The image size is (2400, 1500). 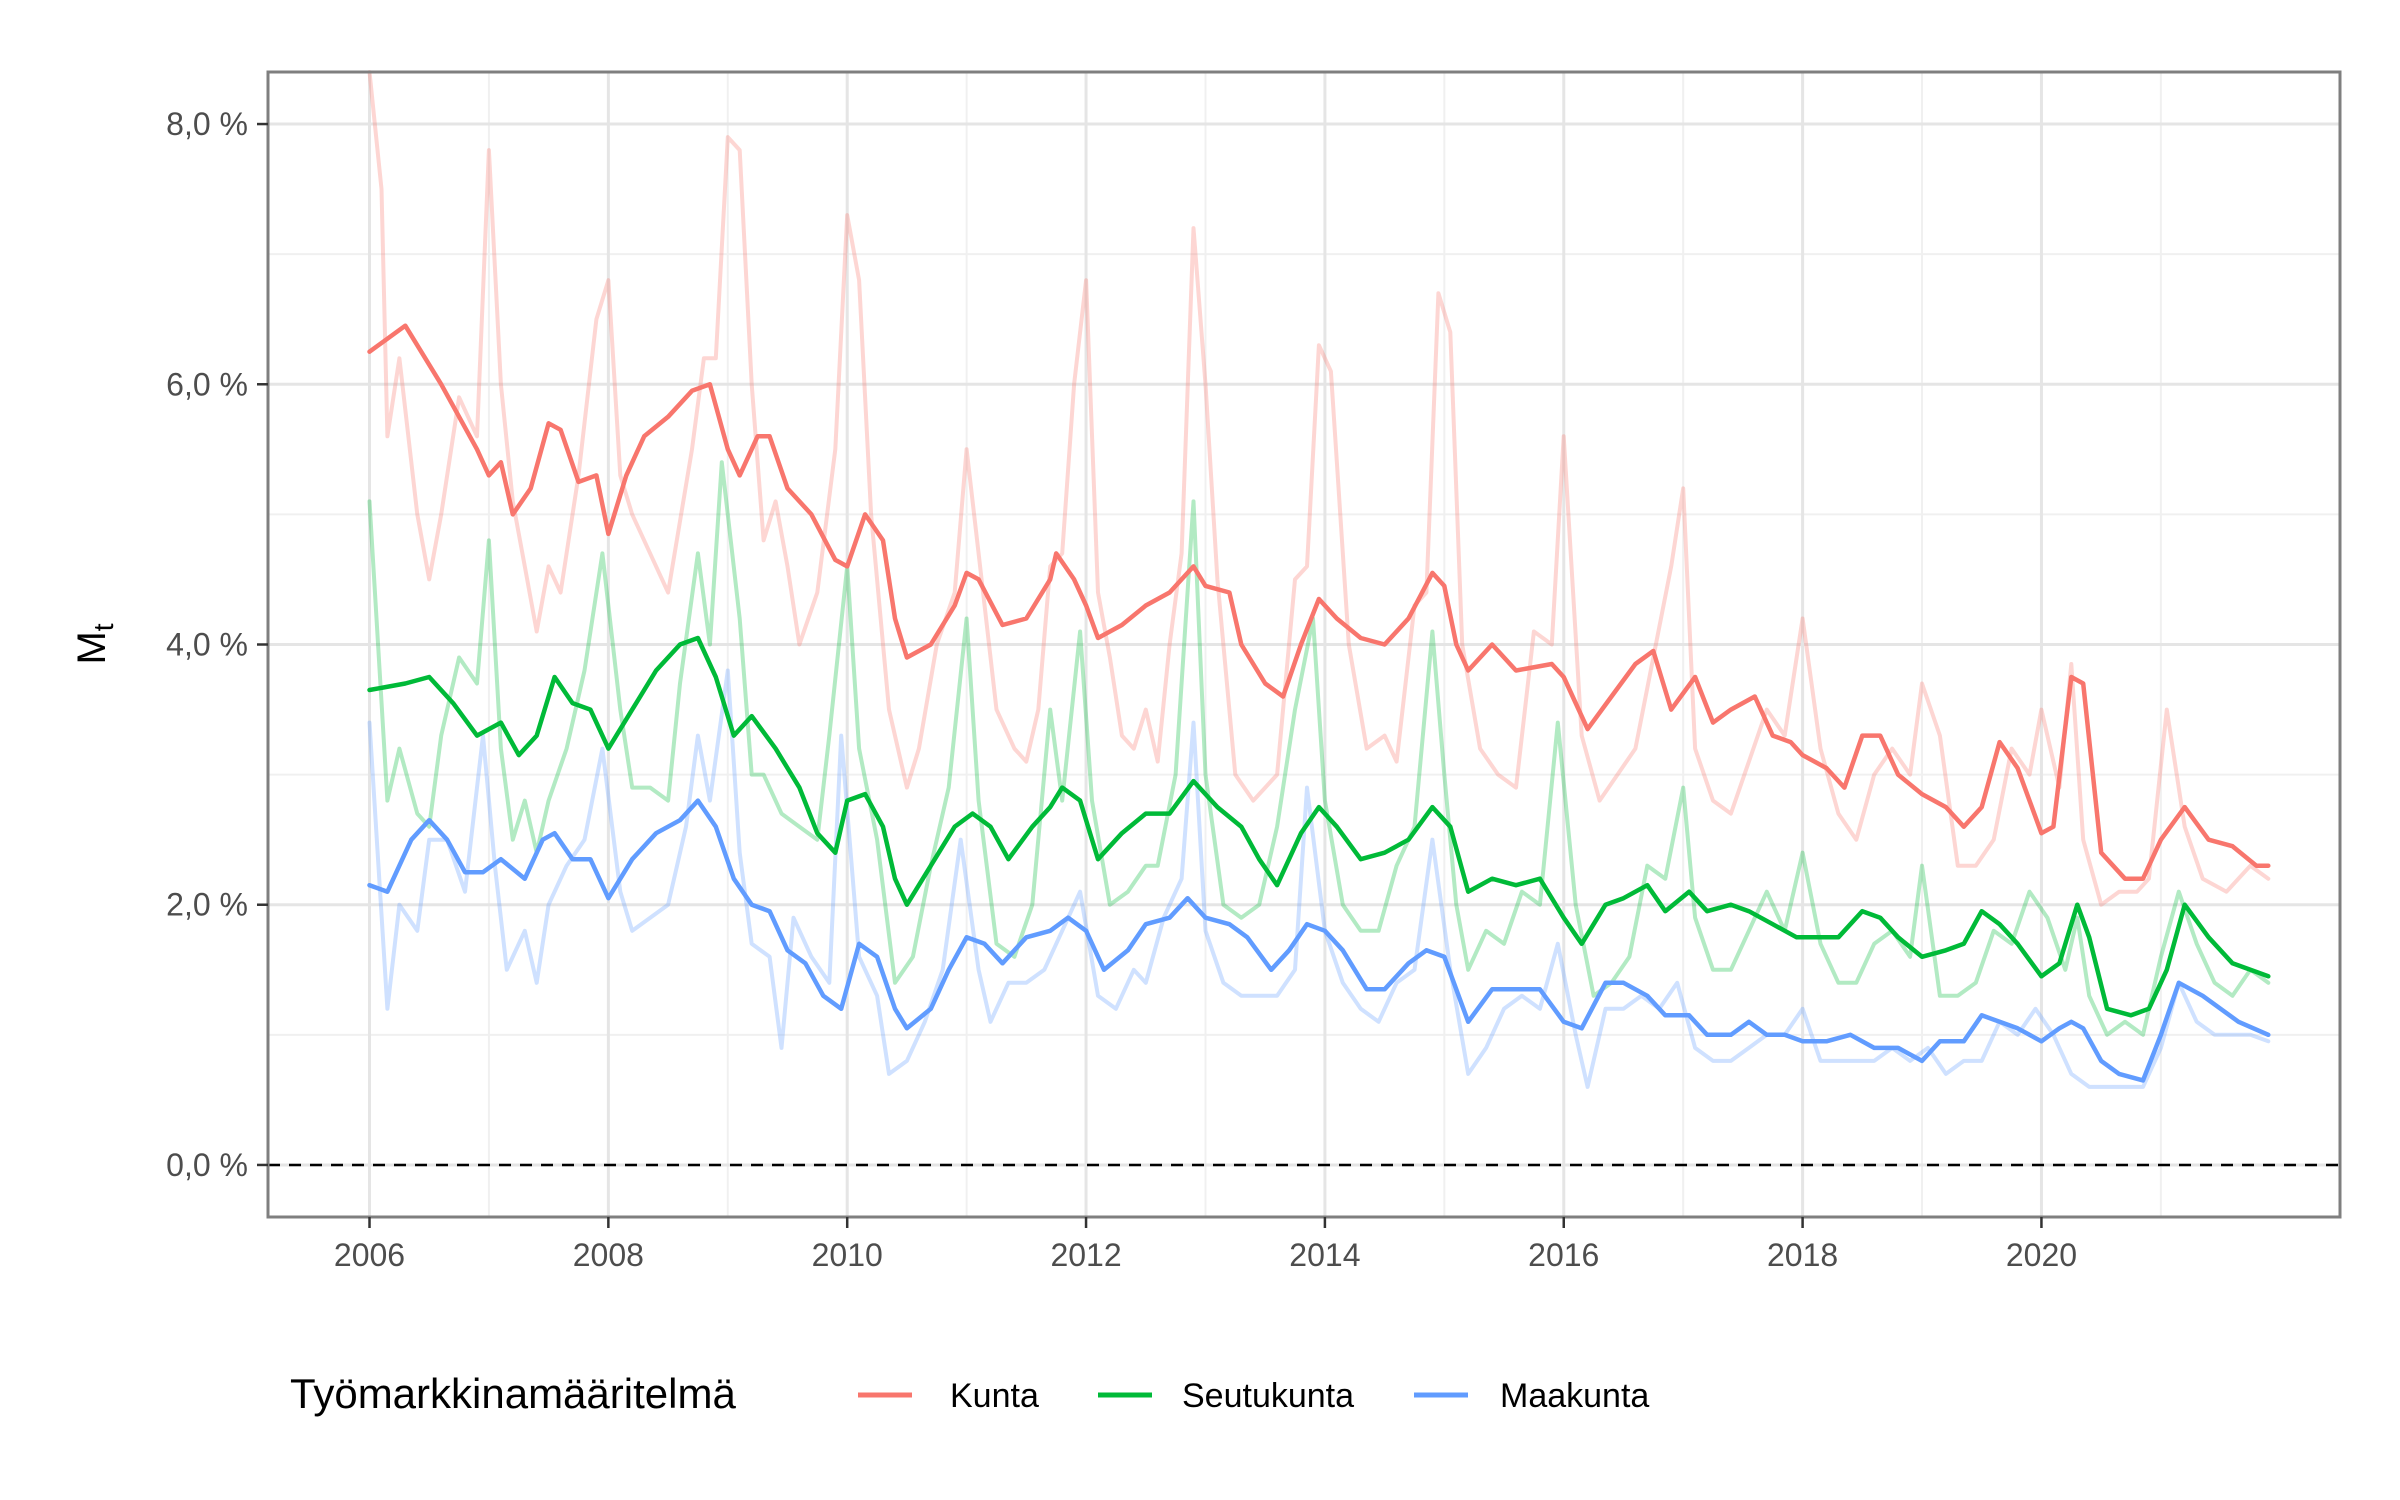 I want to click on y-axis-title: Mt, so click(x=94, y=643).